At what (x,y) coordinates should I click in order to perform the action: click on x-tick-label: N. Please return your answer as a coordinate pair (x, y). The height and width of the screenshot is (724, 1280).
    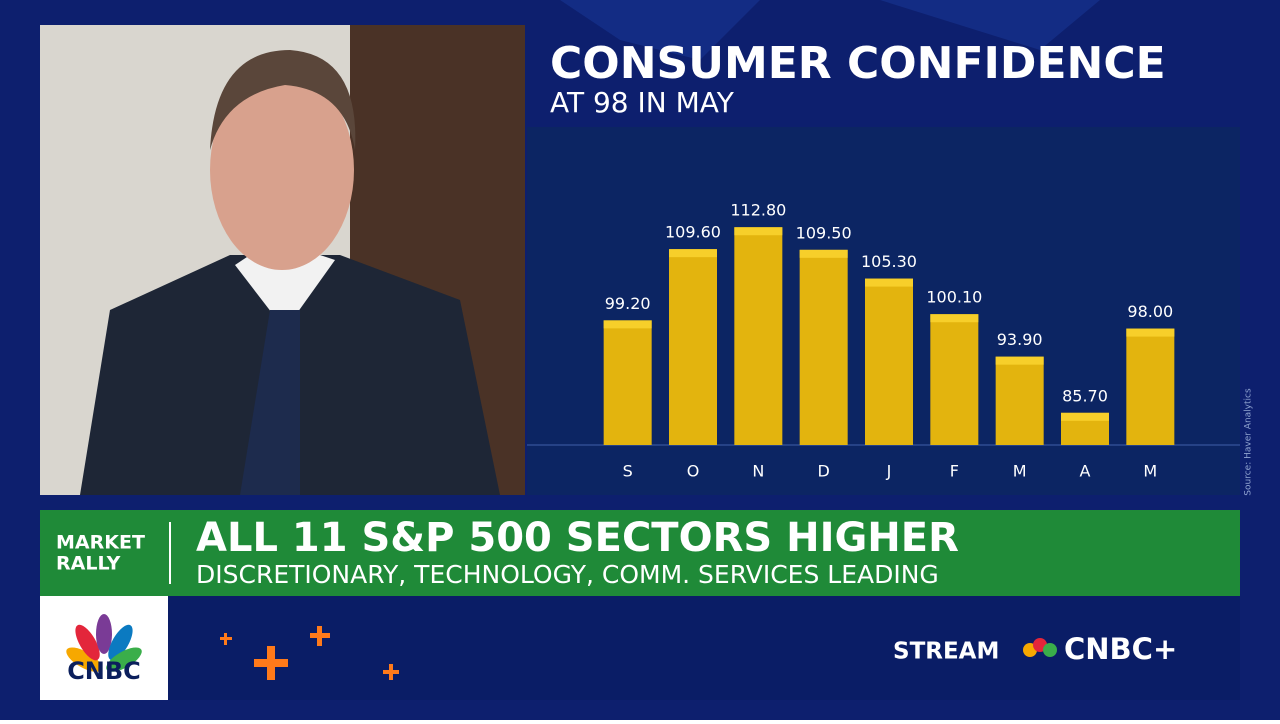
    Looking at the image, I should click on (758, 471).